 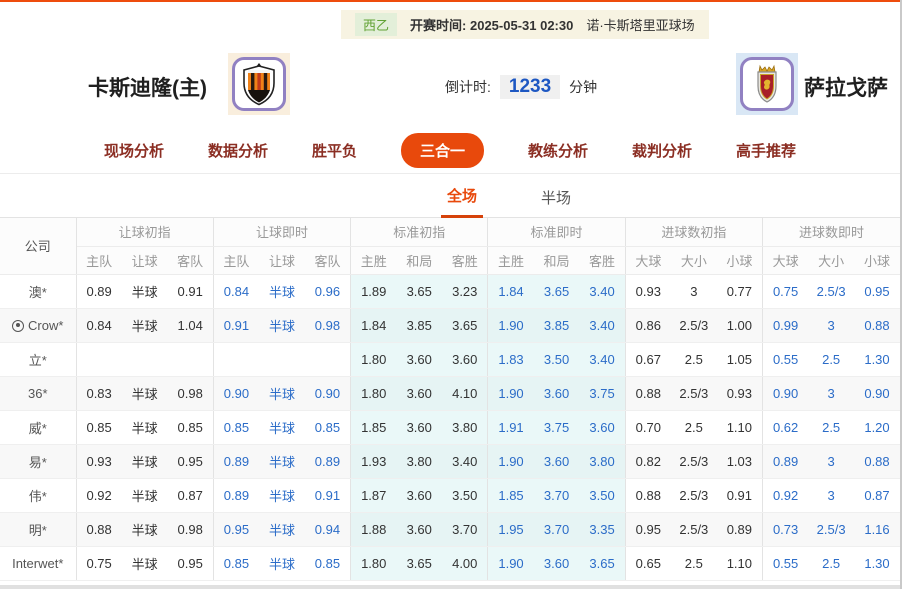 I want to click on odds-cell: 0.94, so click(x=327, y=529).